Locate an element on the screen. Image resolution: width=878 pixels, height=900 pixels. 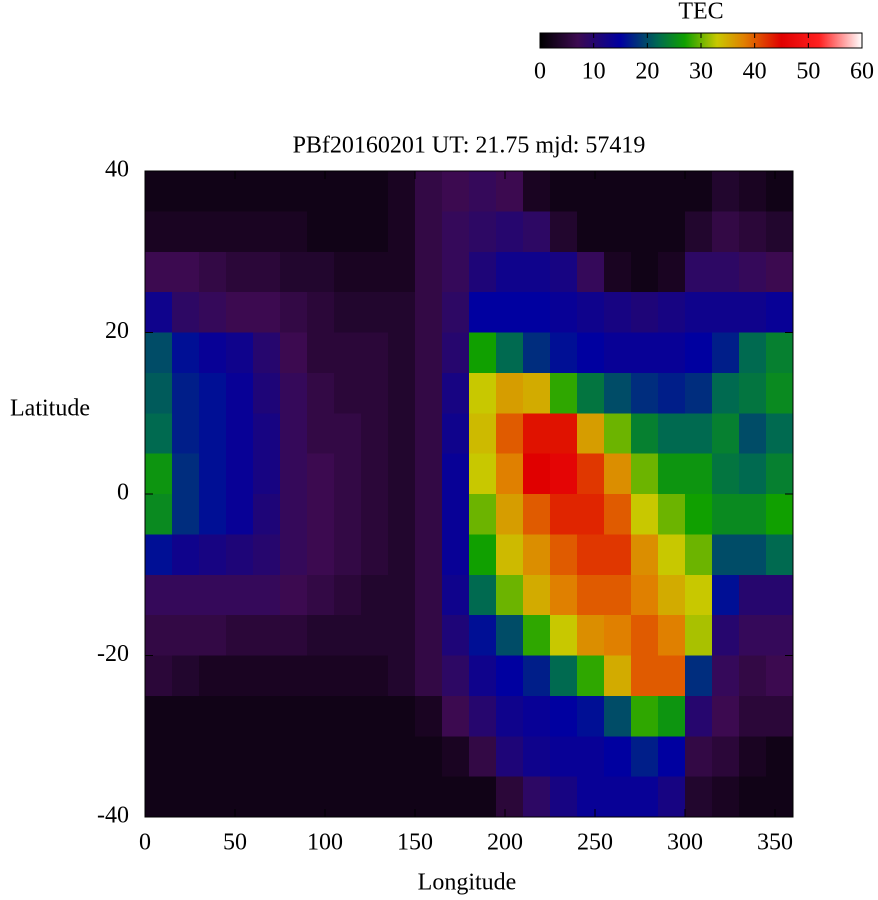
colorbar-tick-label: 10 is located at coordinates (594, 72).